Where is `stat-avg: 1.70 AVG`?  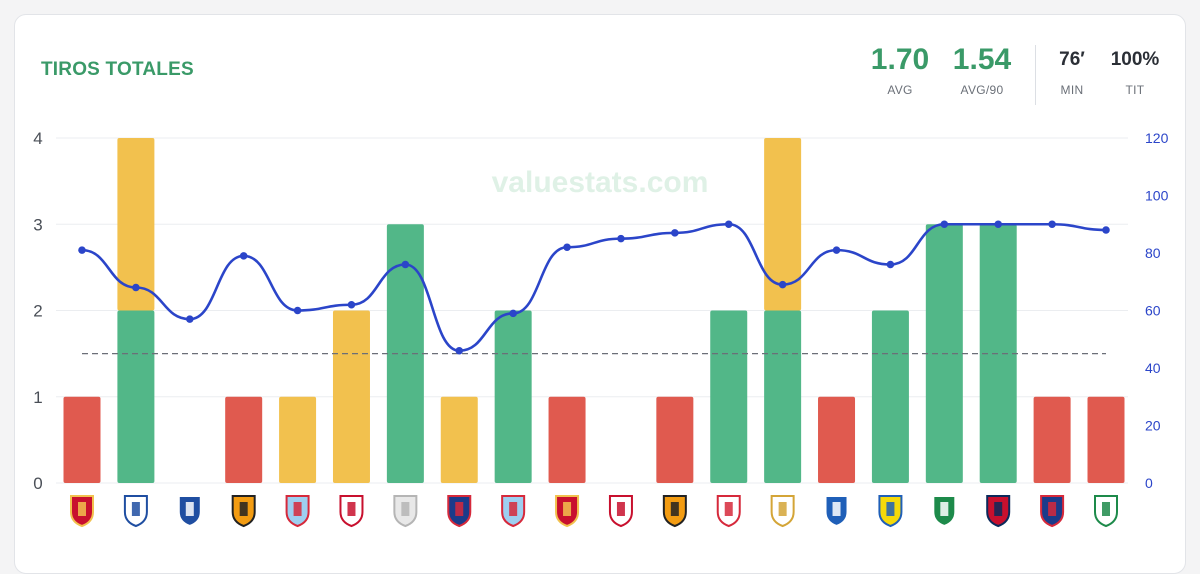
stat-avg: 1.70 AVG is located at coordinates (900, 70).